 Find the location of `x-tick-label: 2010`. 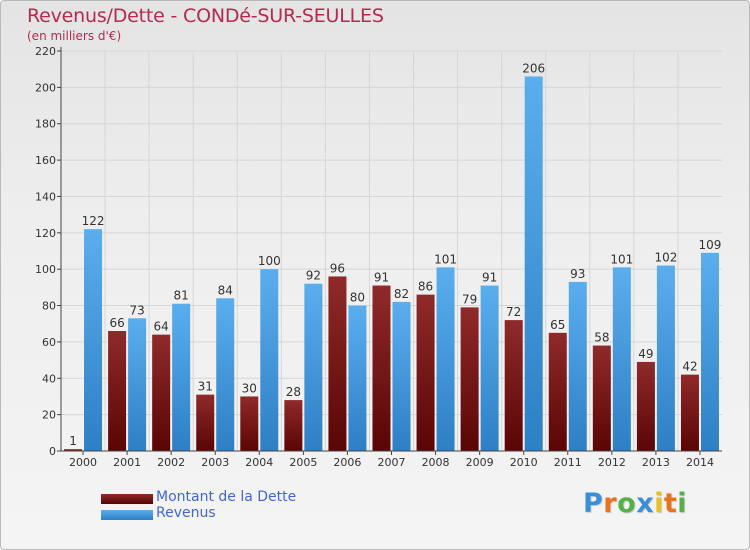

x-tick-label: 2010 is located at coordinates (524, 462).